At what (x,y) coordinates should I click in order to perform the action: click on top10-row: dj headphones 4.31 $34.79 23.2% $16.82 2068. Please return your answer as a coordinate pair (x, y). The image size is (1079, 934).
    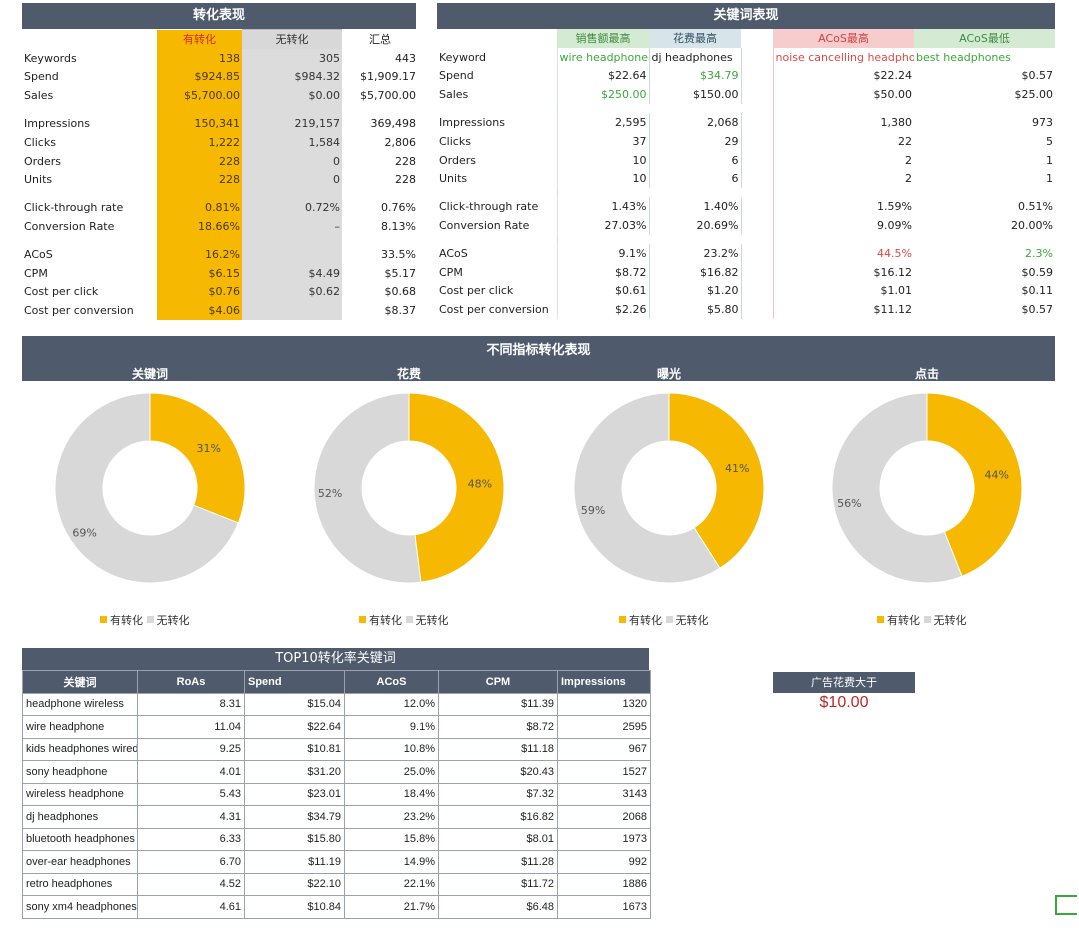
    Looking at the image, I should click on (336, 817).